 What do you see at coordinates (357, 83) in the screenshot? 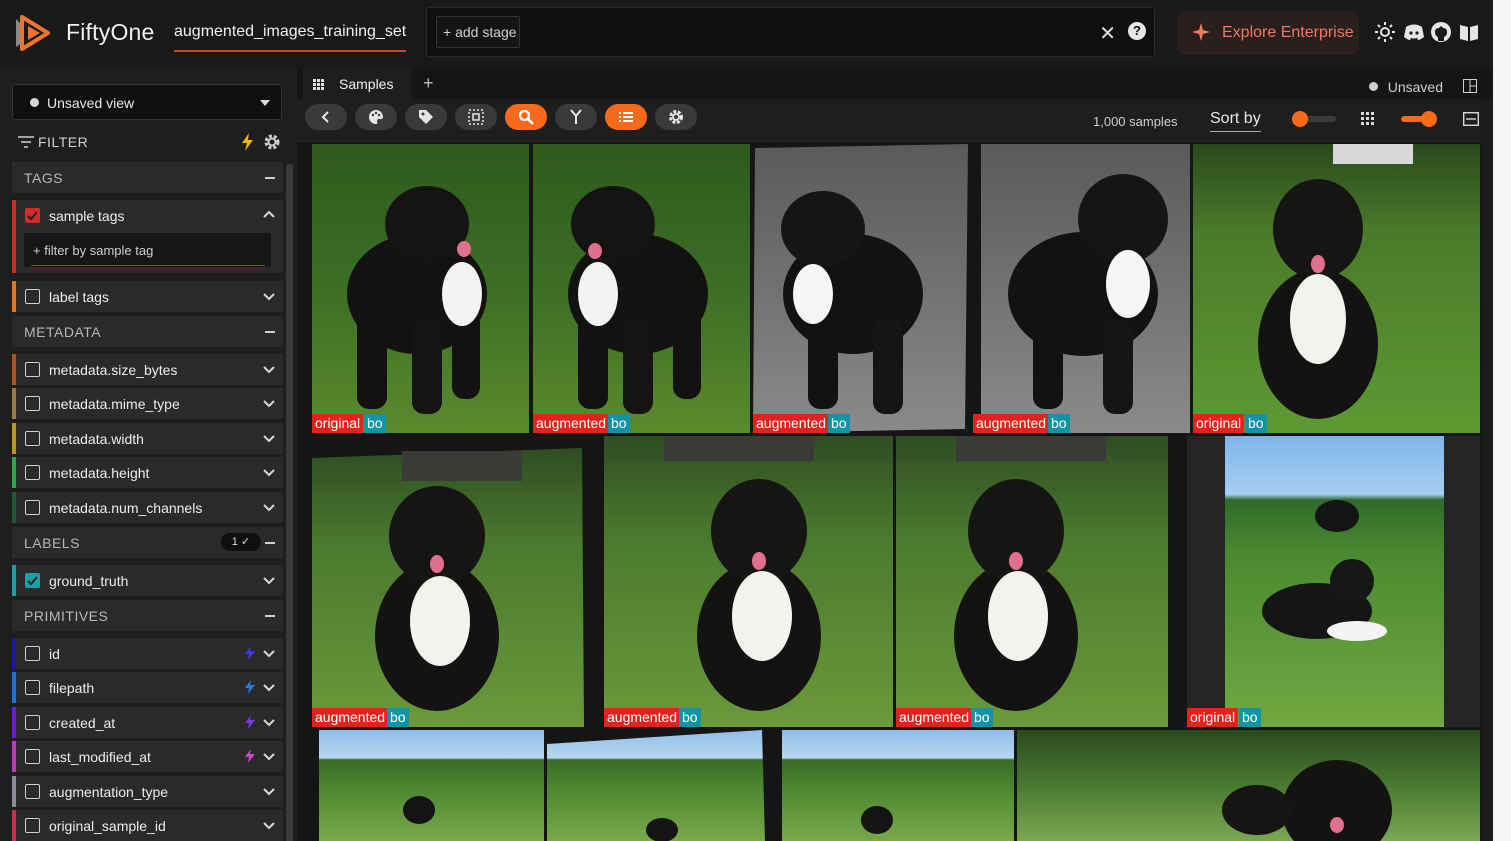
I see `tab-samples: Samples` at bounding box center [357, 83].